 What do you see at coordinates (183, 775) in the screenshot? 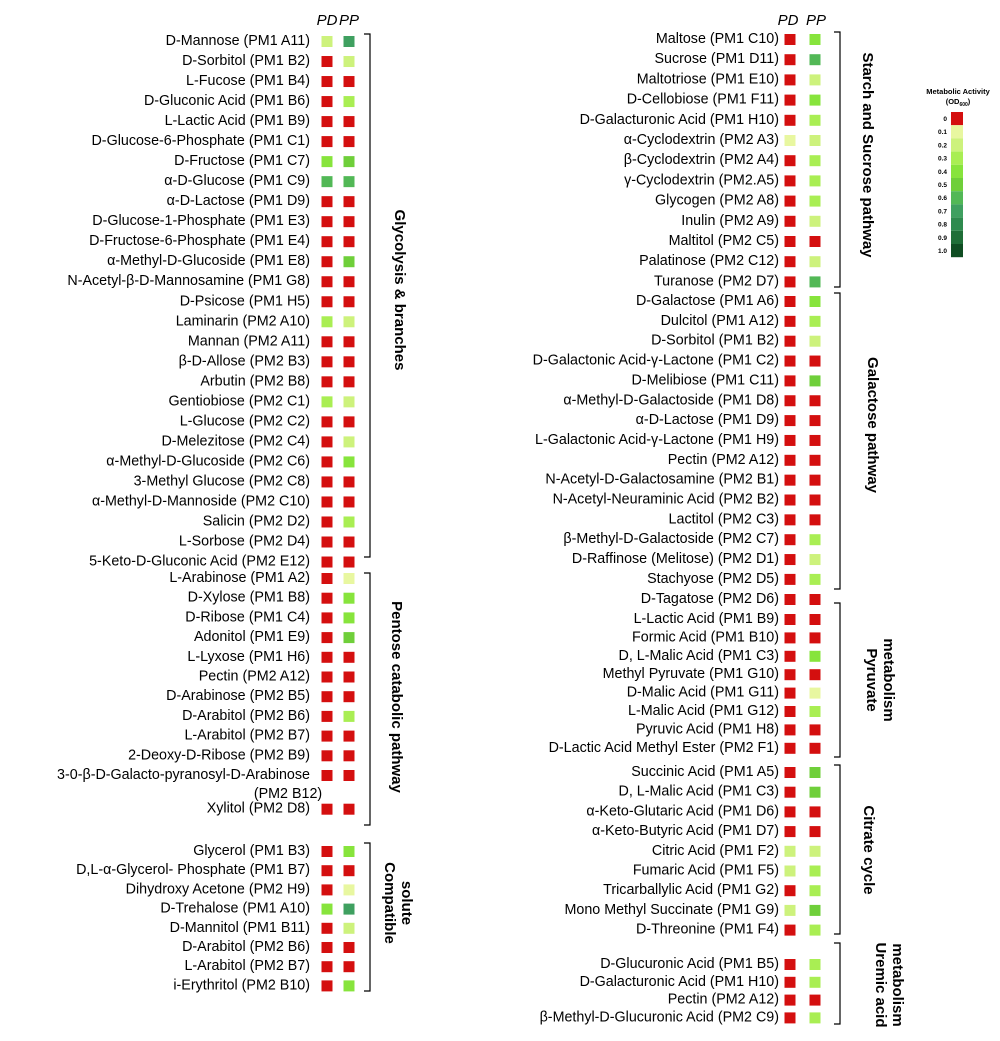
I see `row-label: 3-0-β-D-Galacto-pyranosyl-D-Arabinose` at bounding box center [183, 775].